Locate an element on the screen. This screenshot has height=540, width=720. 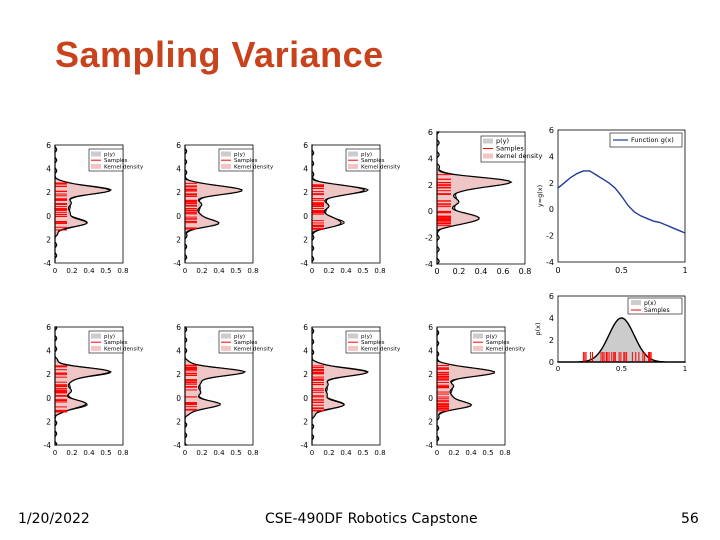
slide-page-number: 56 is located at coordinates (690, 519).